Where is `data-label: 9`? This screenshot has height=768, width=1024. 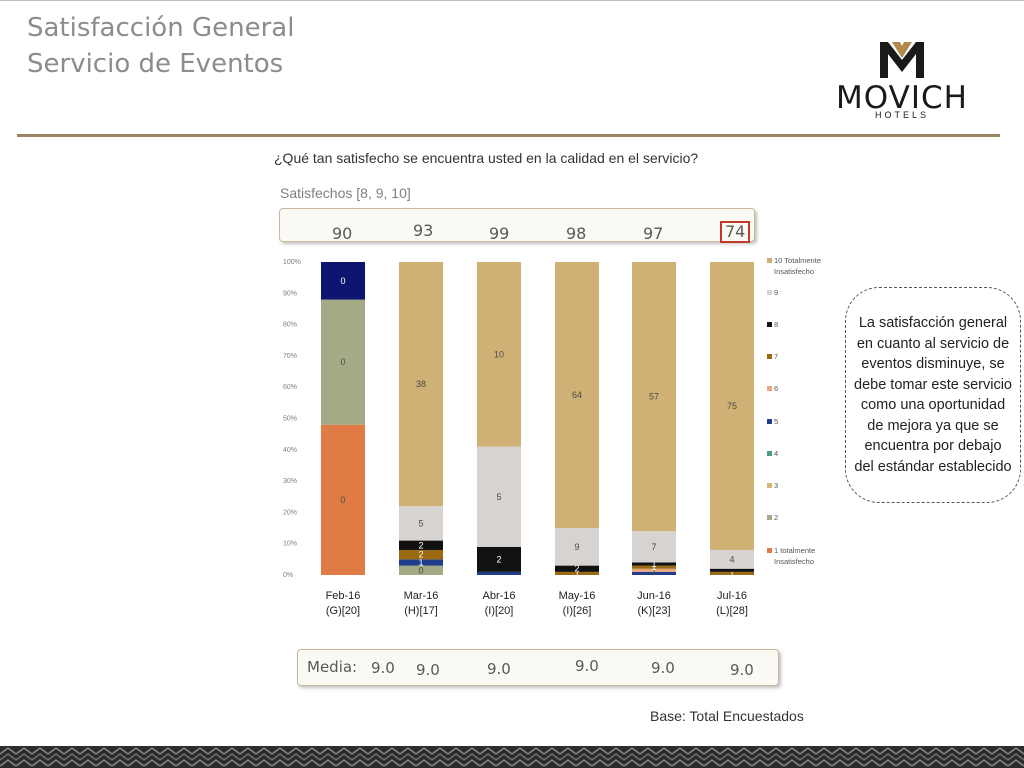
data-label: 9 is located at coordinates (576, 547).